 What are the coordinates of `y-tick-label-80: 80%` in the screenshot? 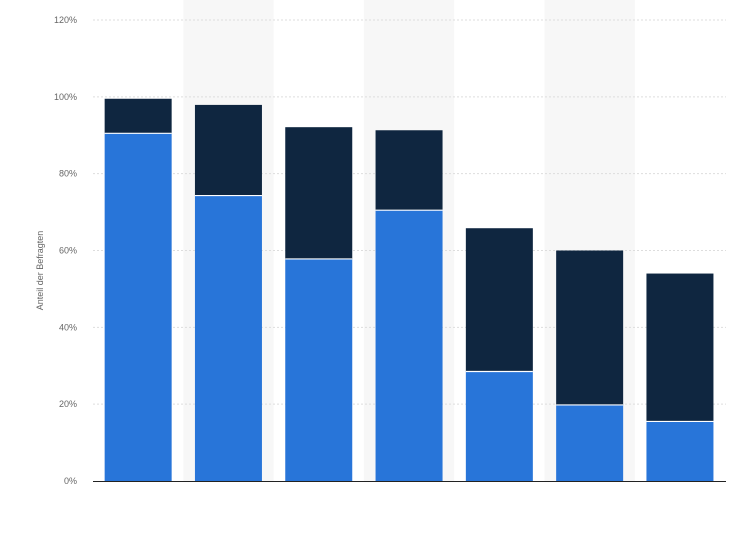 It's located at (68, 174).